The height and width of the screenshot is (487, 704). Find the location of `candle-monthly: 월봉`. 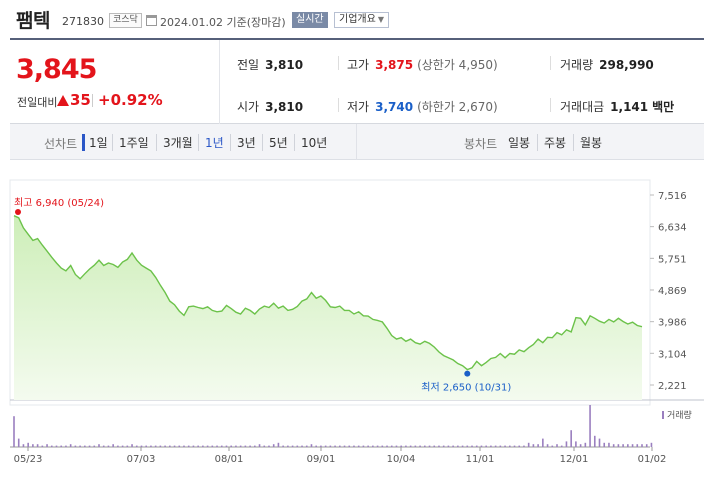

candle-monthly: 월봉 is located at coordinates (590, 142).